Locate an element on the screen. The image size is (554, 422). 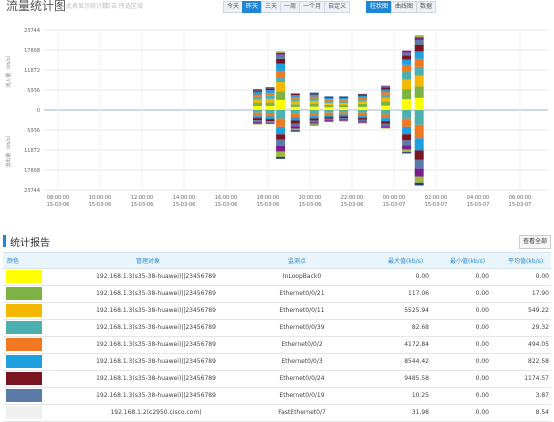
max-cell: 9485.58 is located at coordinates (395, 378).